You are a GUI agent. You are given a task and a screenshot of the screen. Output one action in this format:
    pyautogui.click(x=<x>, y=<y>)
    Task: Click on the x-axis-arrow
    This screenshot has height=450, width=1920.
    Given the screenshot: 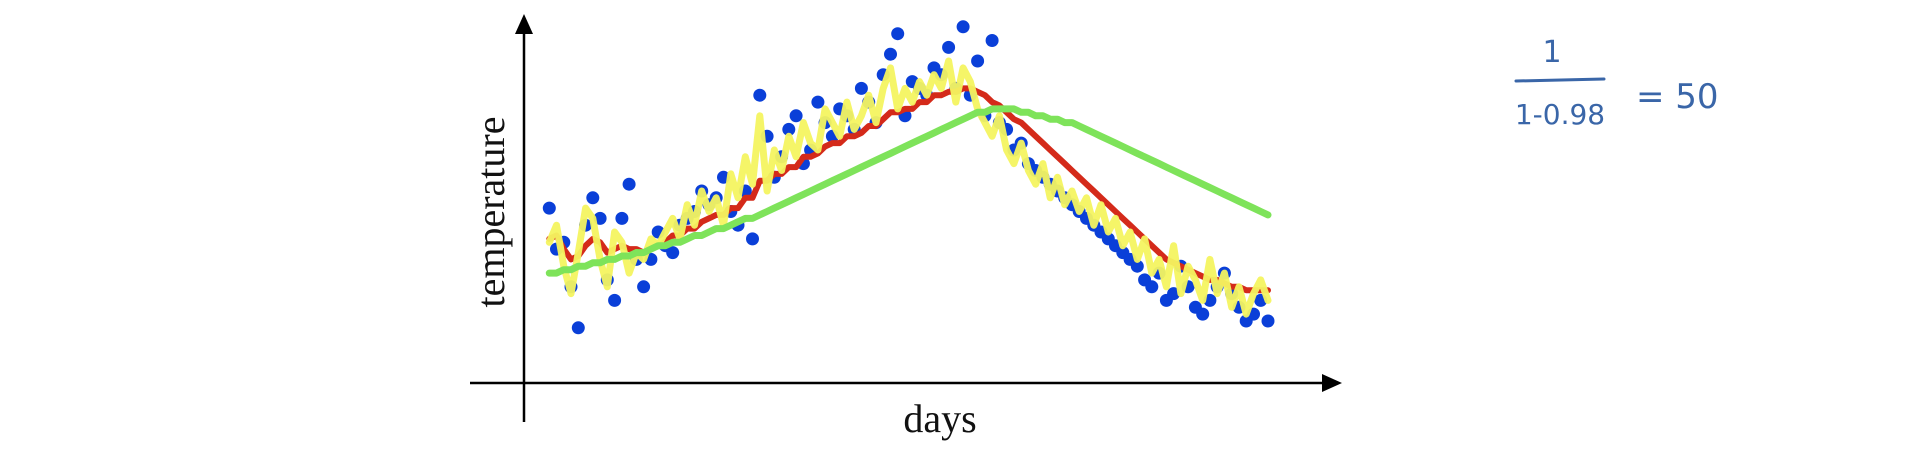 What is the action you would take?
    pyautogui.click(x=1332, y=383)
    